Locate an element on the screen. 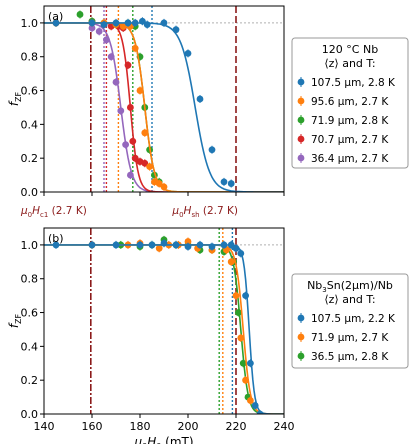 The image size is (415, 444). x-axis-label: μ0H0 (mT) is located at coordinates (163, 439).